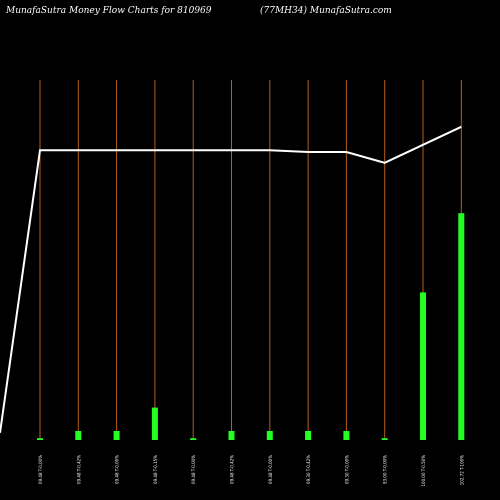 The width and height of the screenshot is (500, 500). Describe the element at coordinates (155, 469) in the screenshot. I see `x-tick-label: 09.48 T-0.15%` at that location.